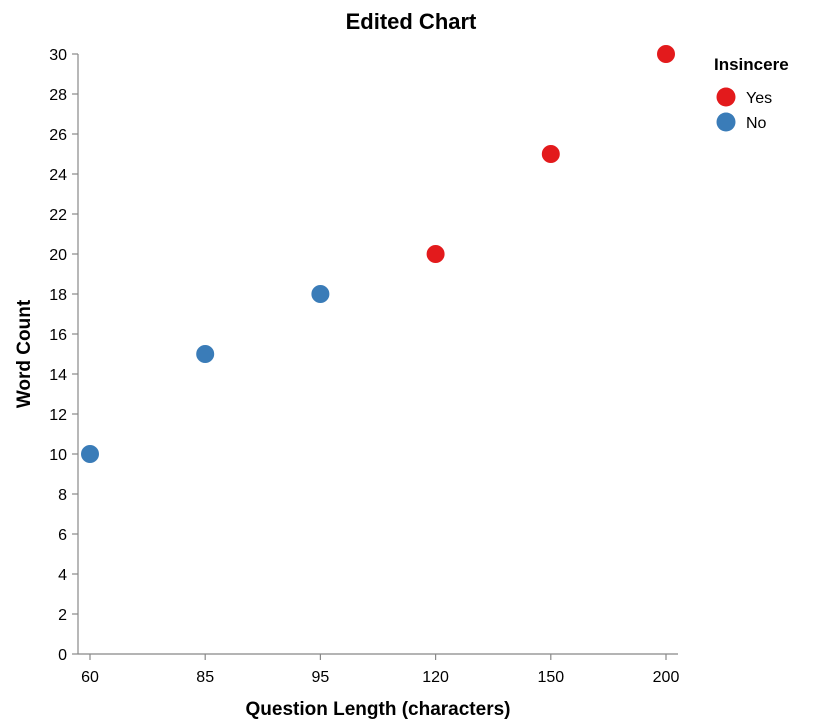 The image size is (822, 728). Describe the element at coordinates (751, 64) in the screenshot. I see `legend-title: Insincere` at that location.